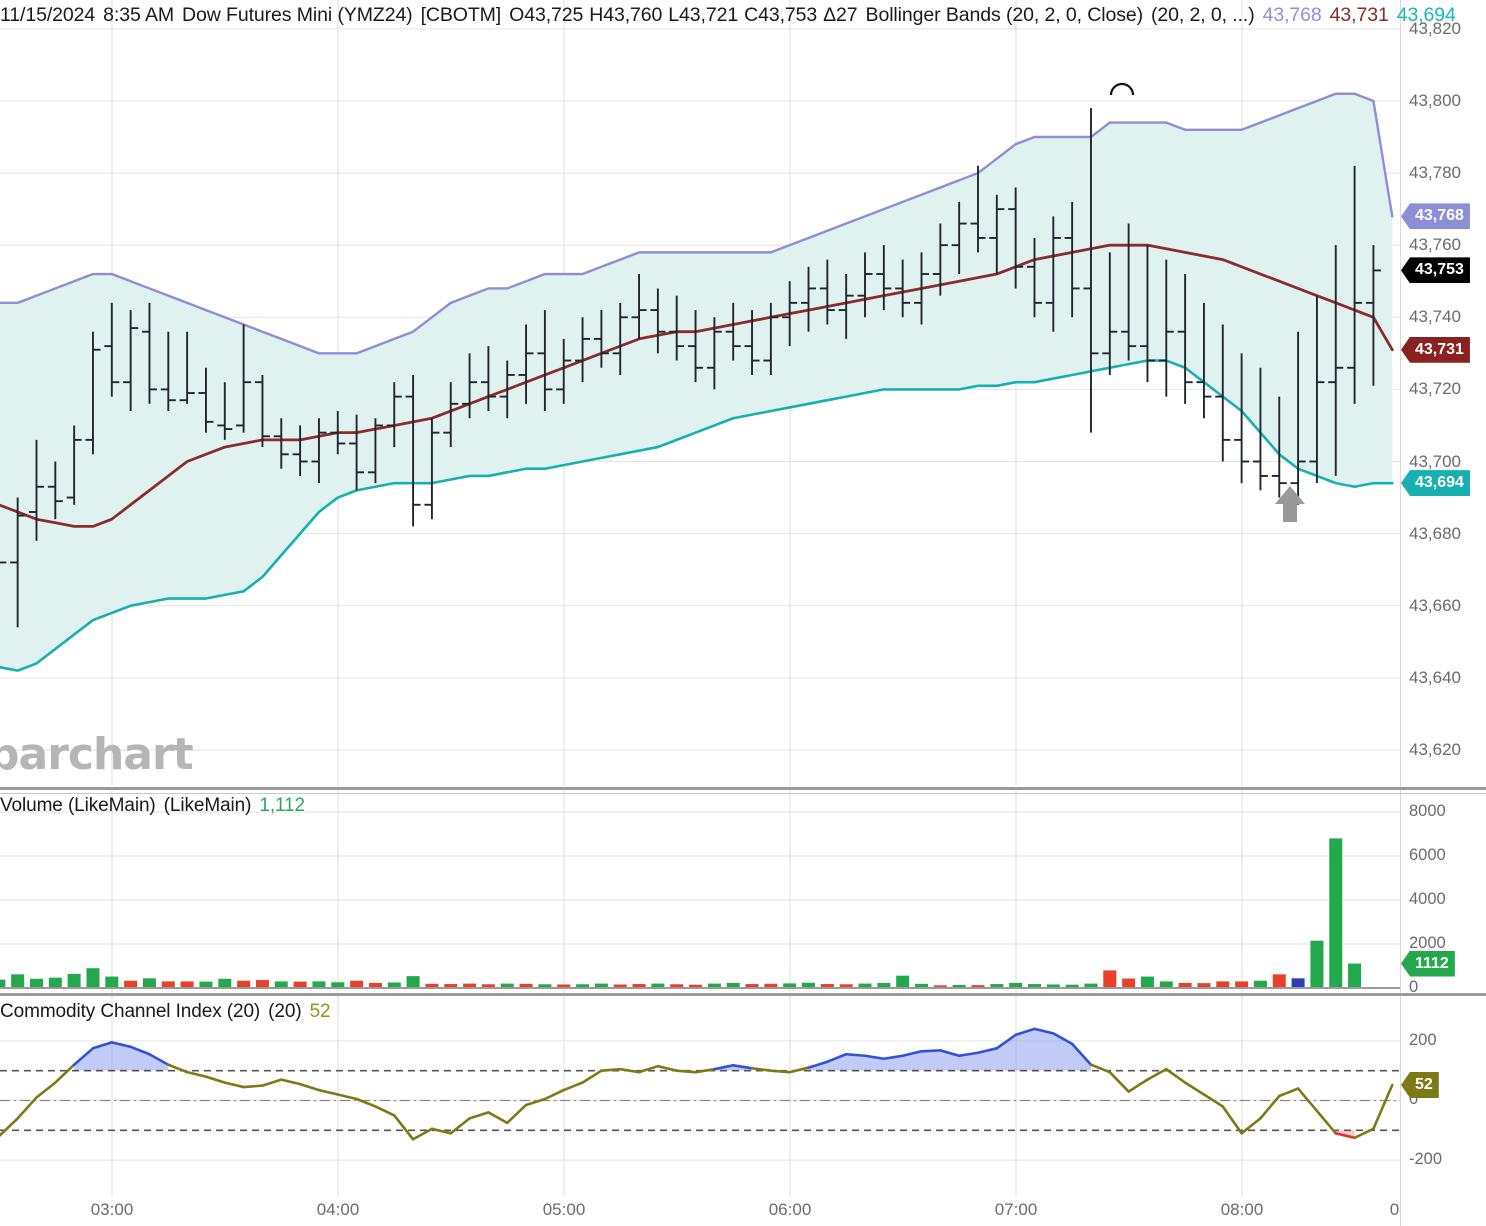 The width and height of the screenshot is (1486, 1226). I want to click on volume-title: Volume (LikeMain), so click(78, 805).